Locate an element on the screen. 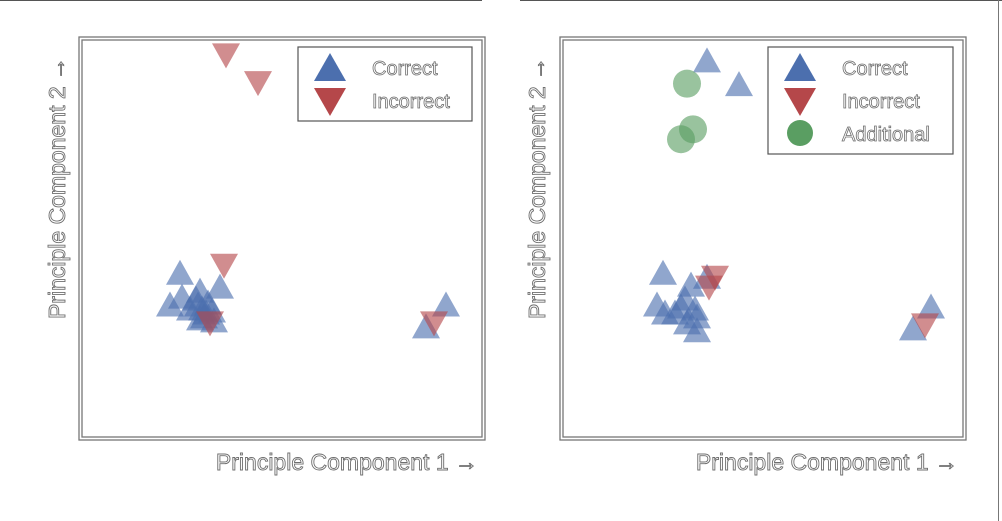 The image size is (1002, 521). top-border-left is located at coordinates (241, 0).